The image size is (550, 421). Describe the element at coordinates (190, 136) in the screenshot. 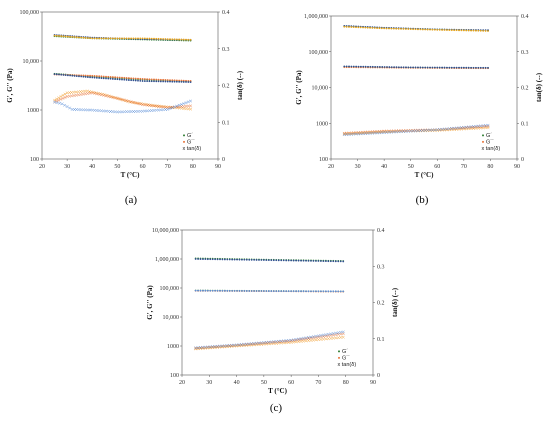

I see `legend-label: G´` at that location.